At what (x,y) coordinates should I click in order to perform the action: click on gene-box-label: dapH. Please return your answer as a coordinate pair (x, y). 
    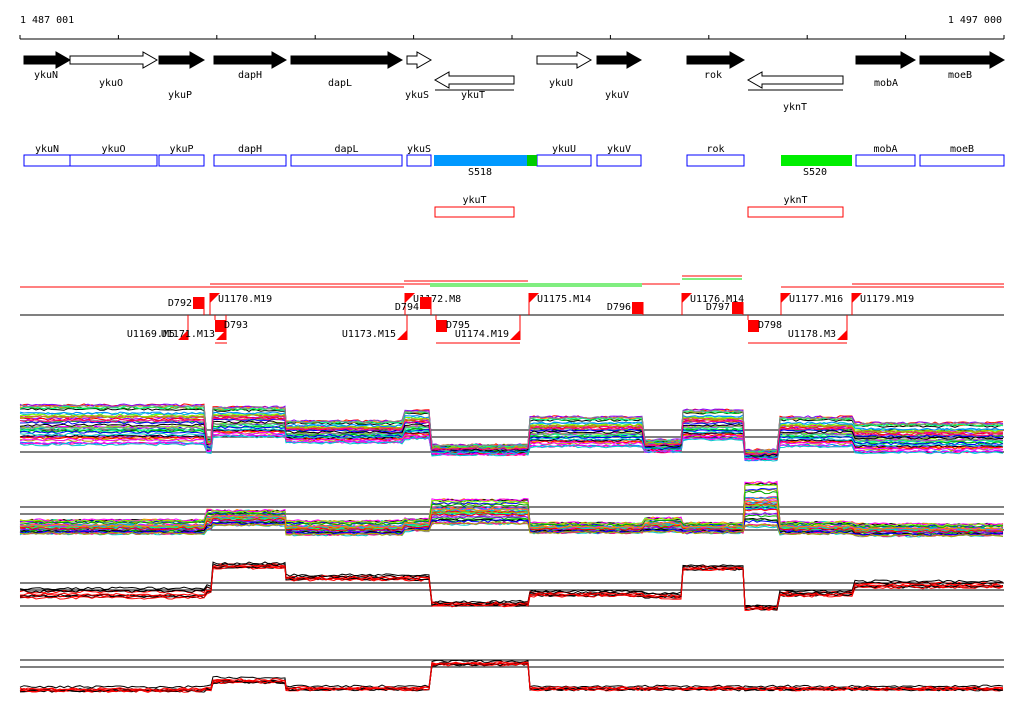
    Looking at the image, I should click on (250, 149).